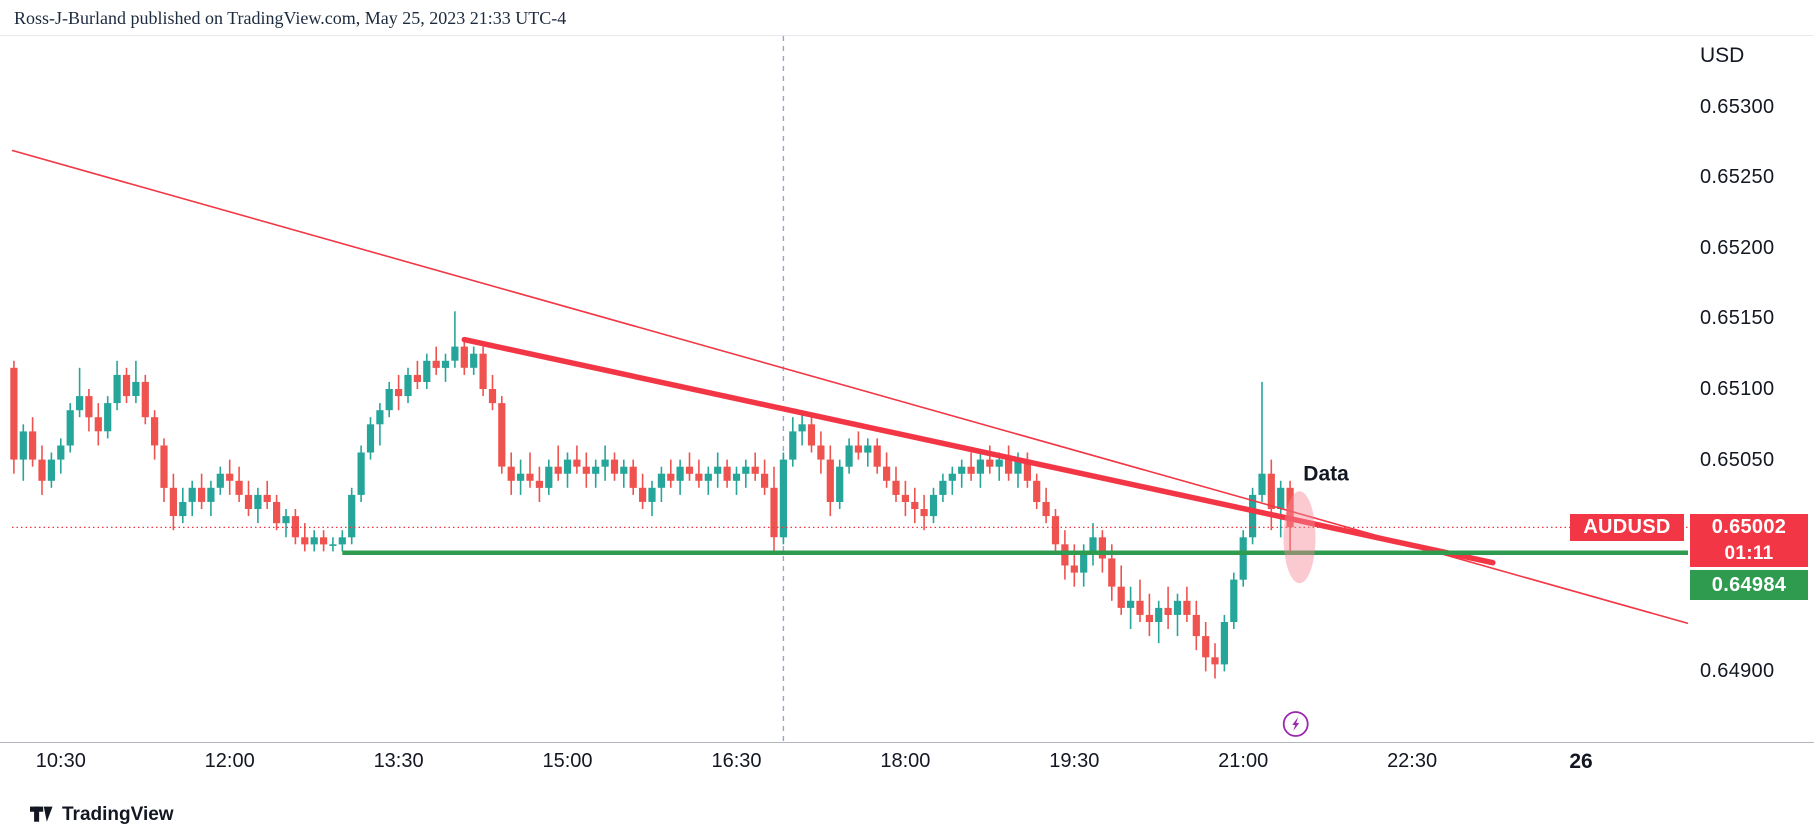  I want to click on time-tick-label: 16:30, so click(736, 761).